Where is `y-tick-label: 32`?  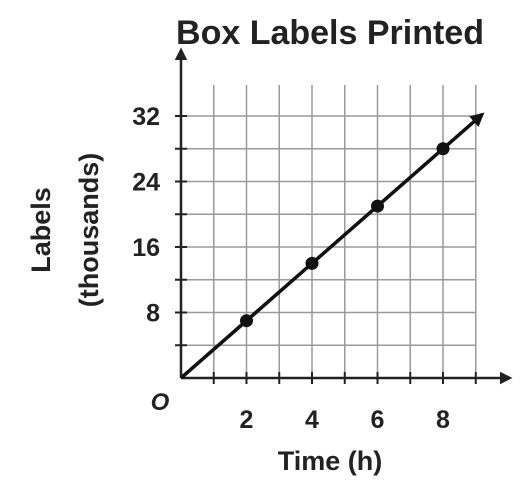 y-tick-label: 32 is located at coordinates (146, 117).